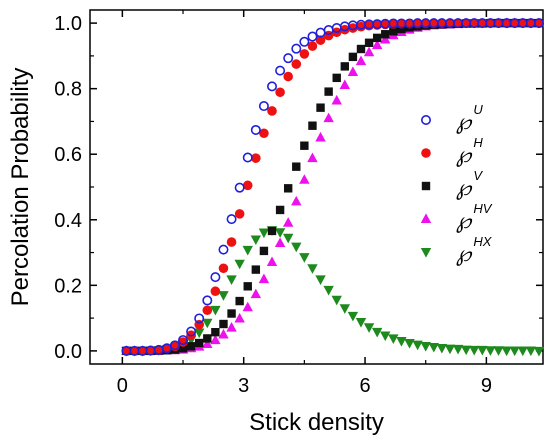 The image size is (545, 438). I want to click on legend-label: ℘V, so click(469, 184).